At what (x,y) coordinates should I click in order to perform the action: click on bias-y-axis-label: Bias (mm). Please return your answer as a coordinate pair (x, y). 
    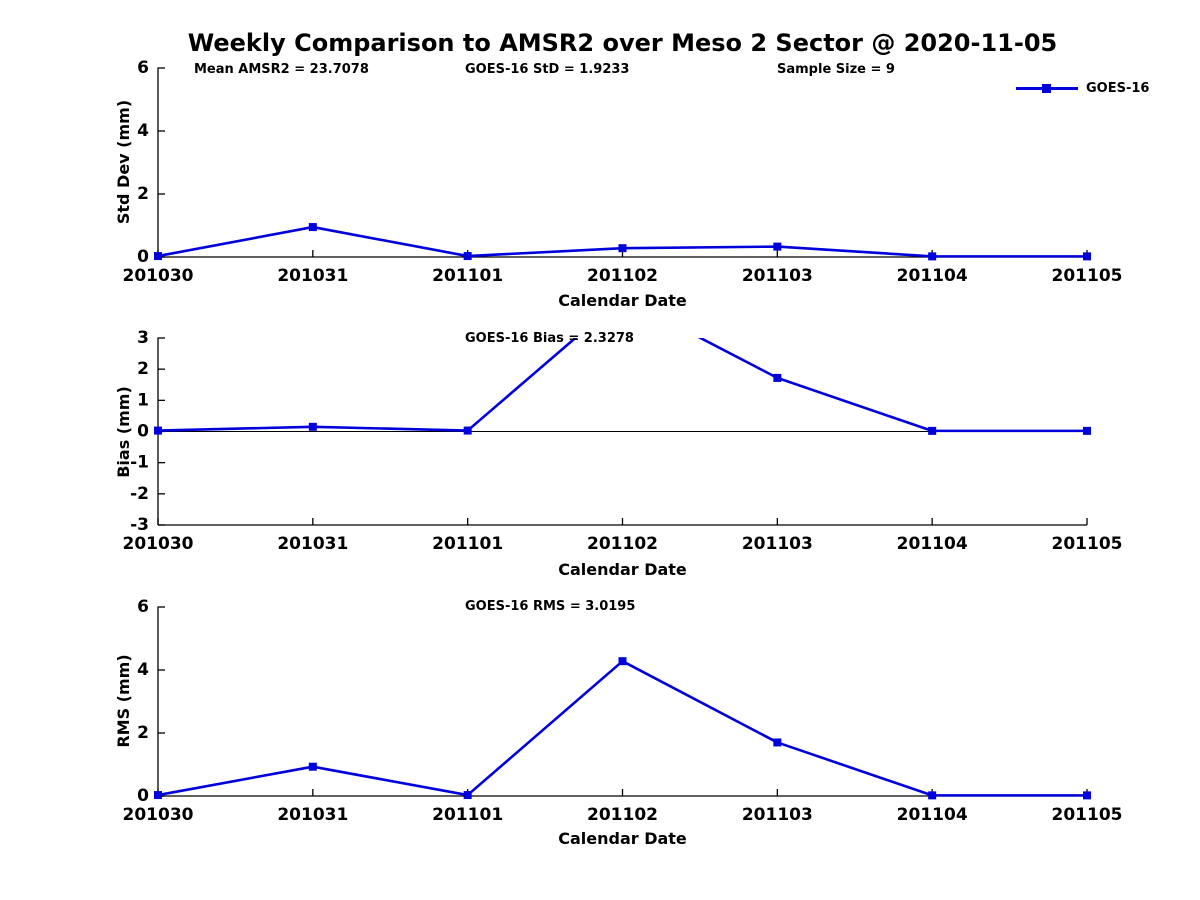
    Looking at the image, I should click on (123, 432).